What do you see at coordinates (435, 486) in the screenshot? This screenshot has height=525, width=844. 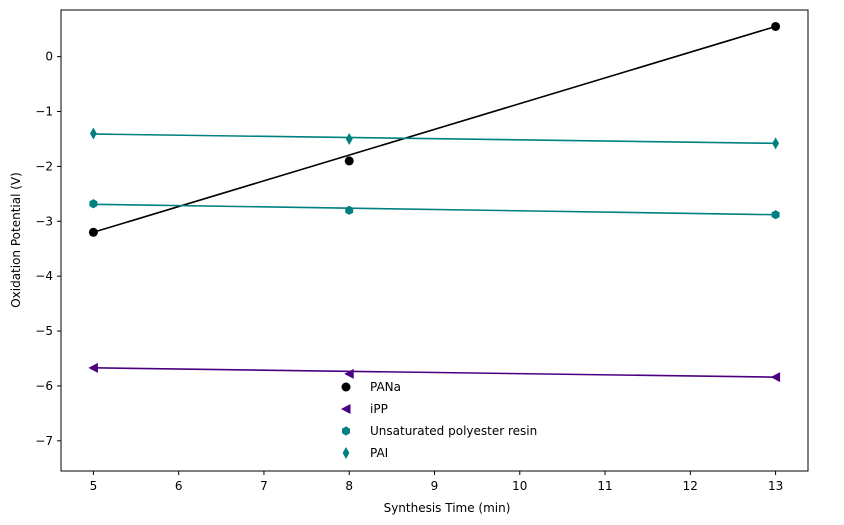 I see `x-tick-label: 9` at bounding box center [435, 486].